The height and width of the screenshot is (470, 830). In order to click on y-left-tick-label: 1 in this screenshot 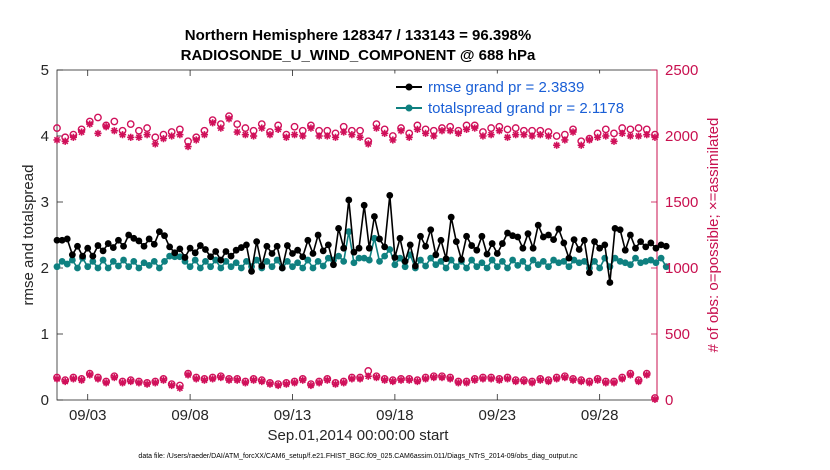, I will do `click(45, 334)`.